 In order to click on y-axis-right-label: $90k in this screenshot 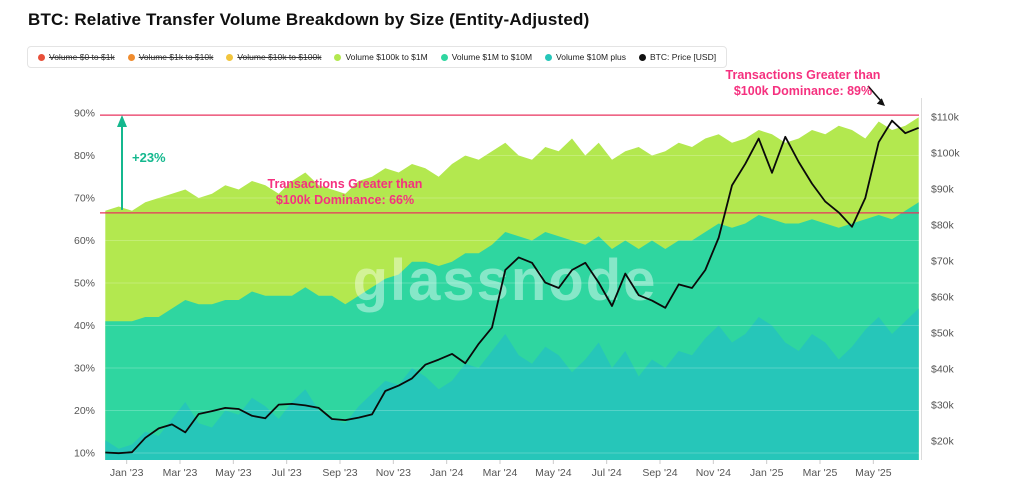, I will do `click(943, 190)`.